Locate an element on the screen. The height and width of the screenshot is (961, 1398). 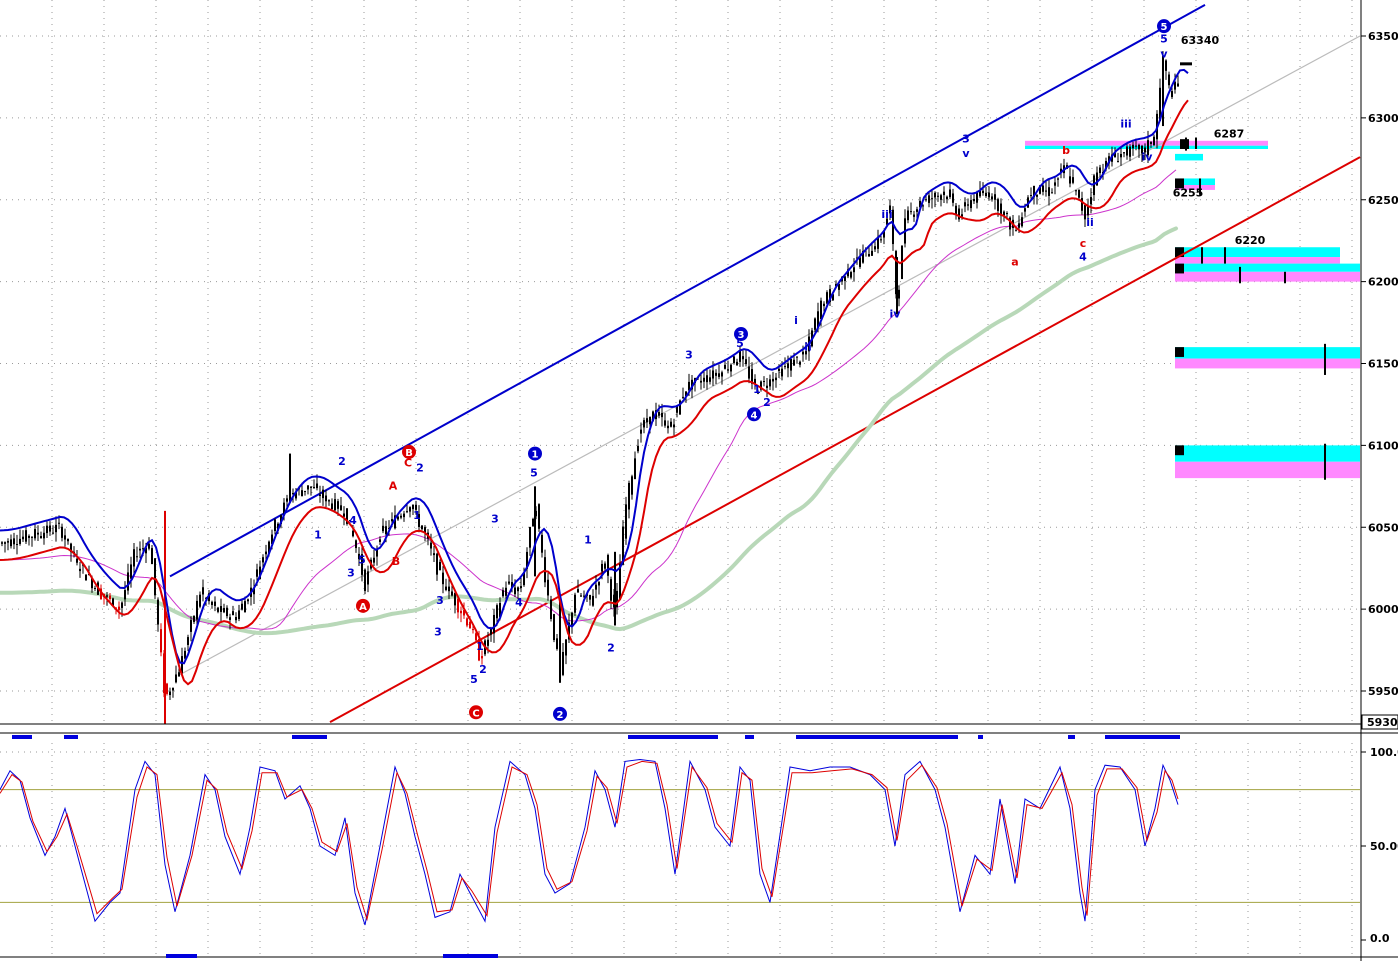
circled-wave-label: 3 is located at coordinates (741, 335).